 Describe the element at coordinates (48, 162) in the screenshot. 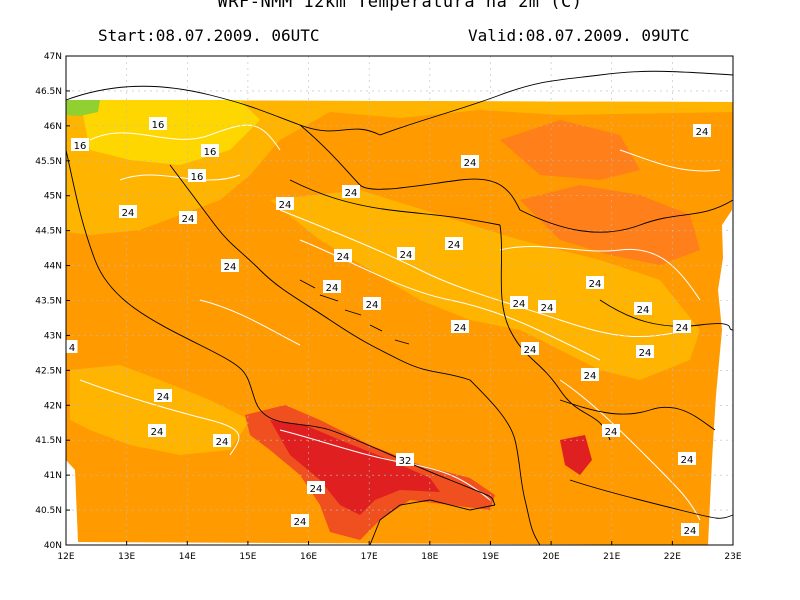

I see `lat-tick-label: 45.5N` at that location.